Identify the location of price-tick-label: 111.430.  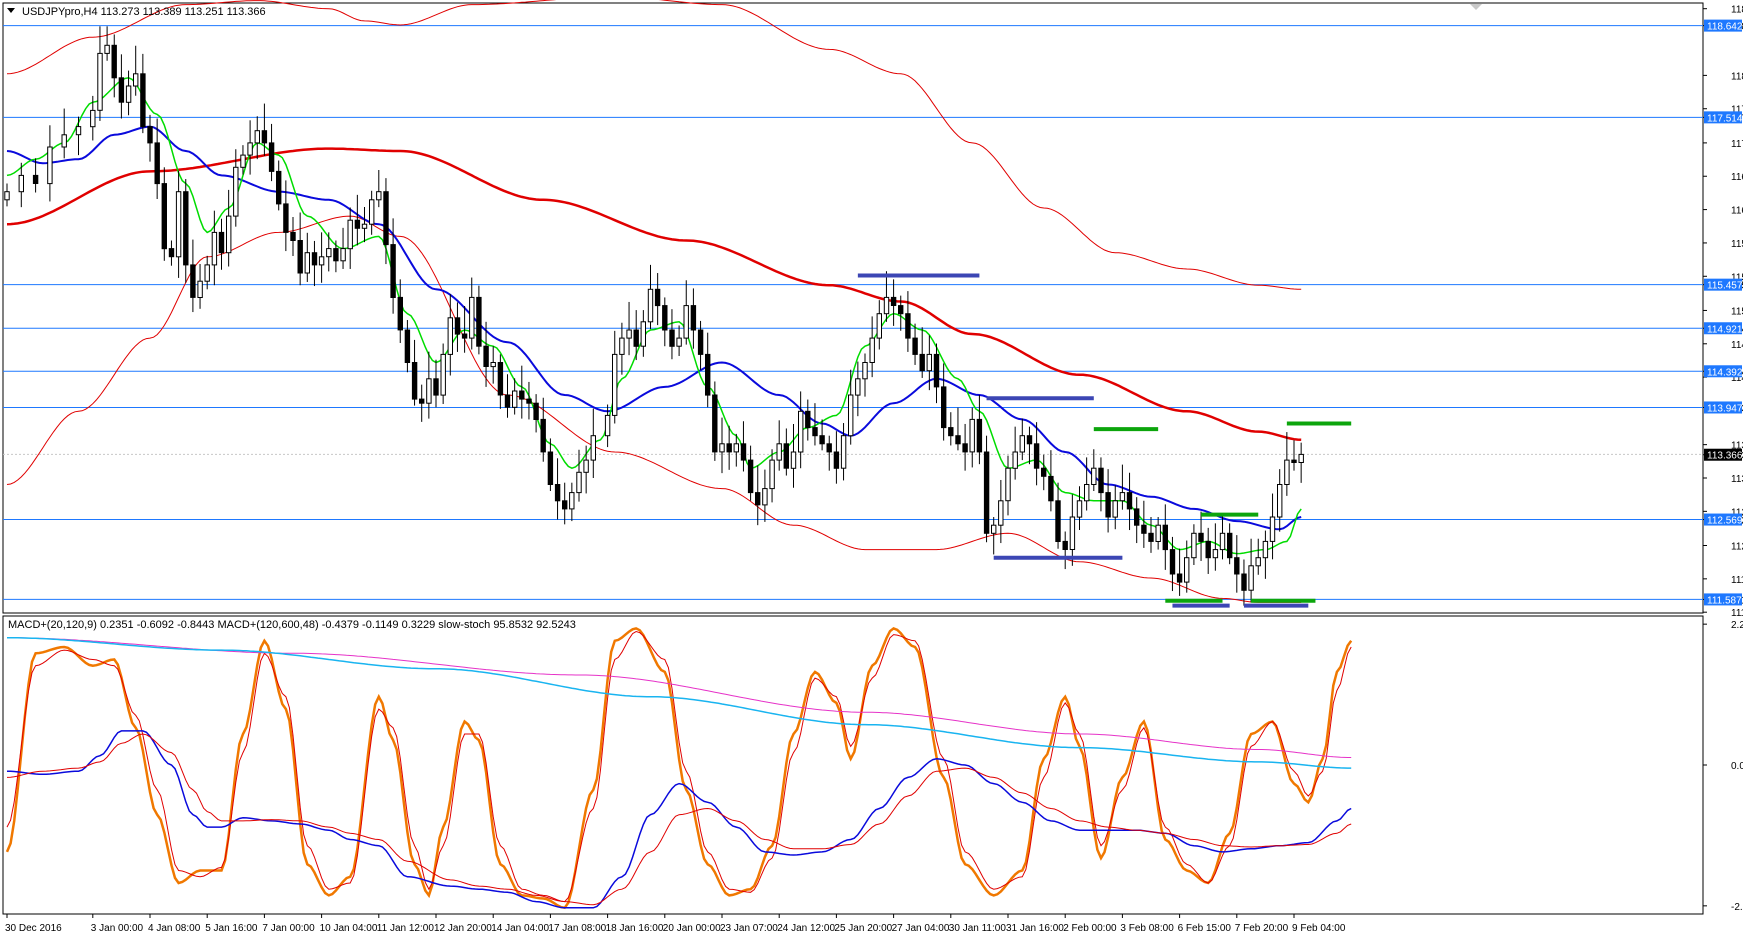
(1737, 613).